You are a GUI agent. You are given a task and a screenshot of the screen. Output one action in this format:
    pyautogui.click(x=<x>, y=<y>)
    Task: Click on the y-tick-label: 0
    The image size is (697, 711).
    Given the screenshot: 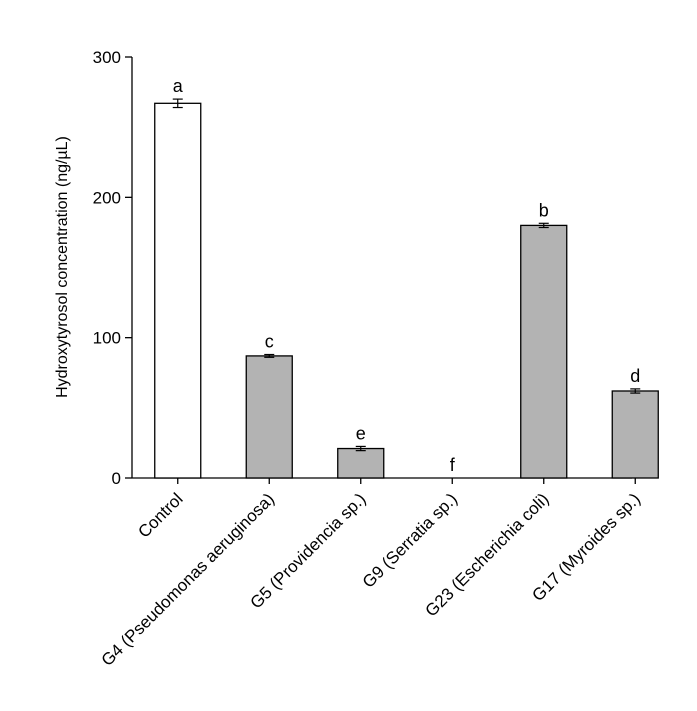 What is the action you would take?
    pyautogui.click(x=116, y=478)
    